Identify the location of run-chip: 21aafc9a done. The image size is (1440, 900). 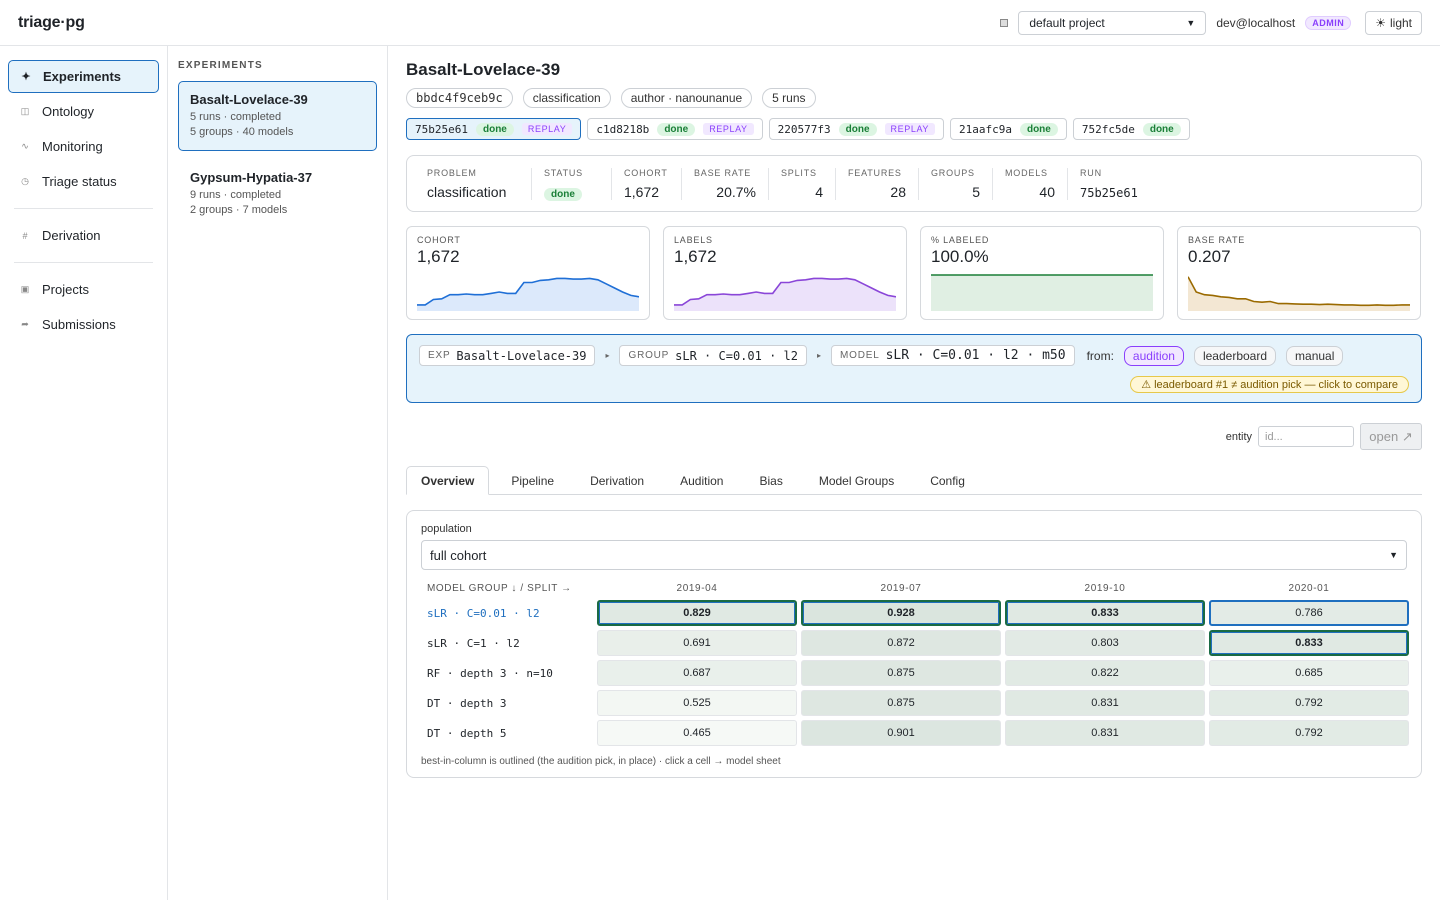
(1008, 129).